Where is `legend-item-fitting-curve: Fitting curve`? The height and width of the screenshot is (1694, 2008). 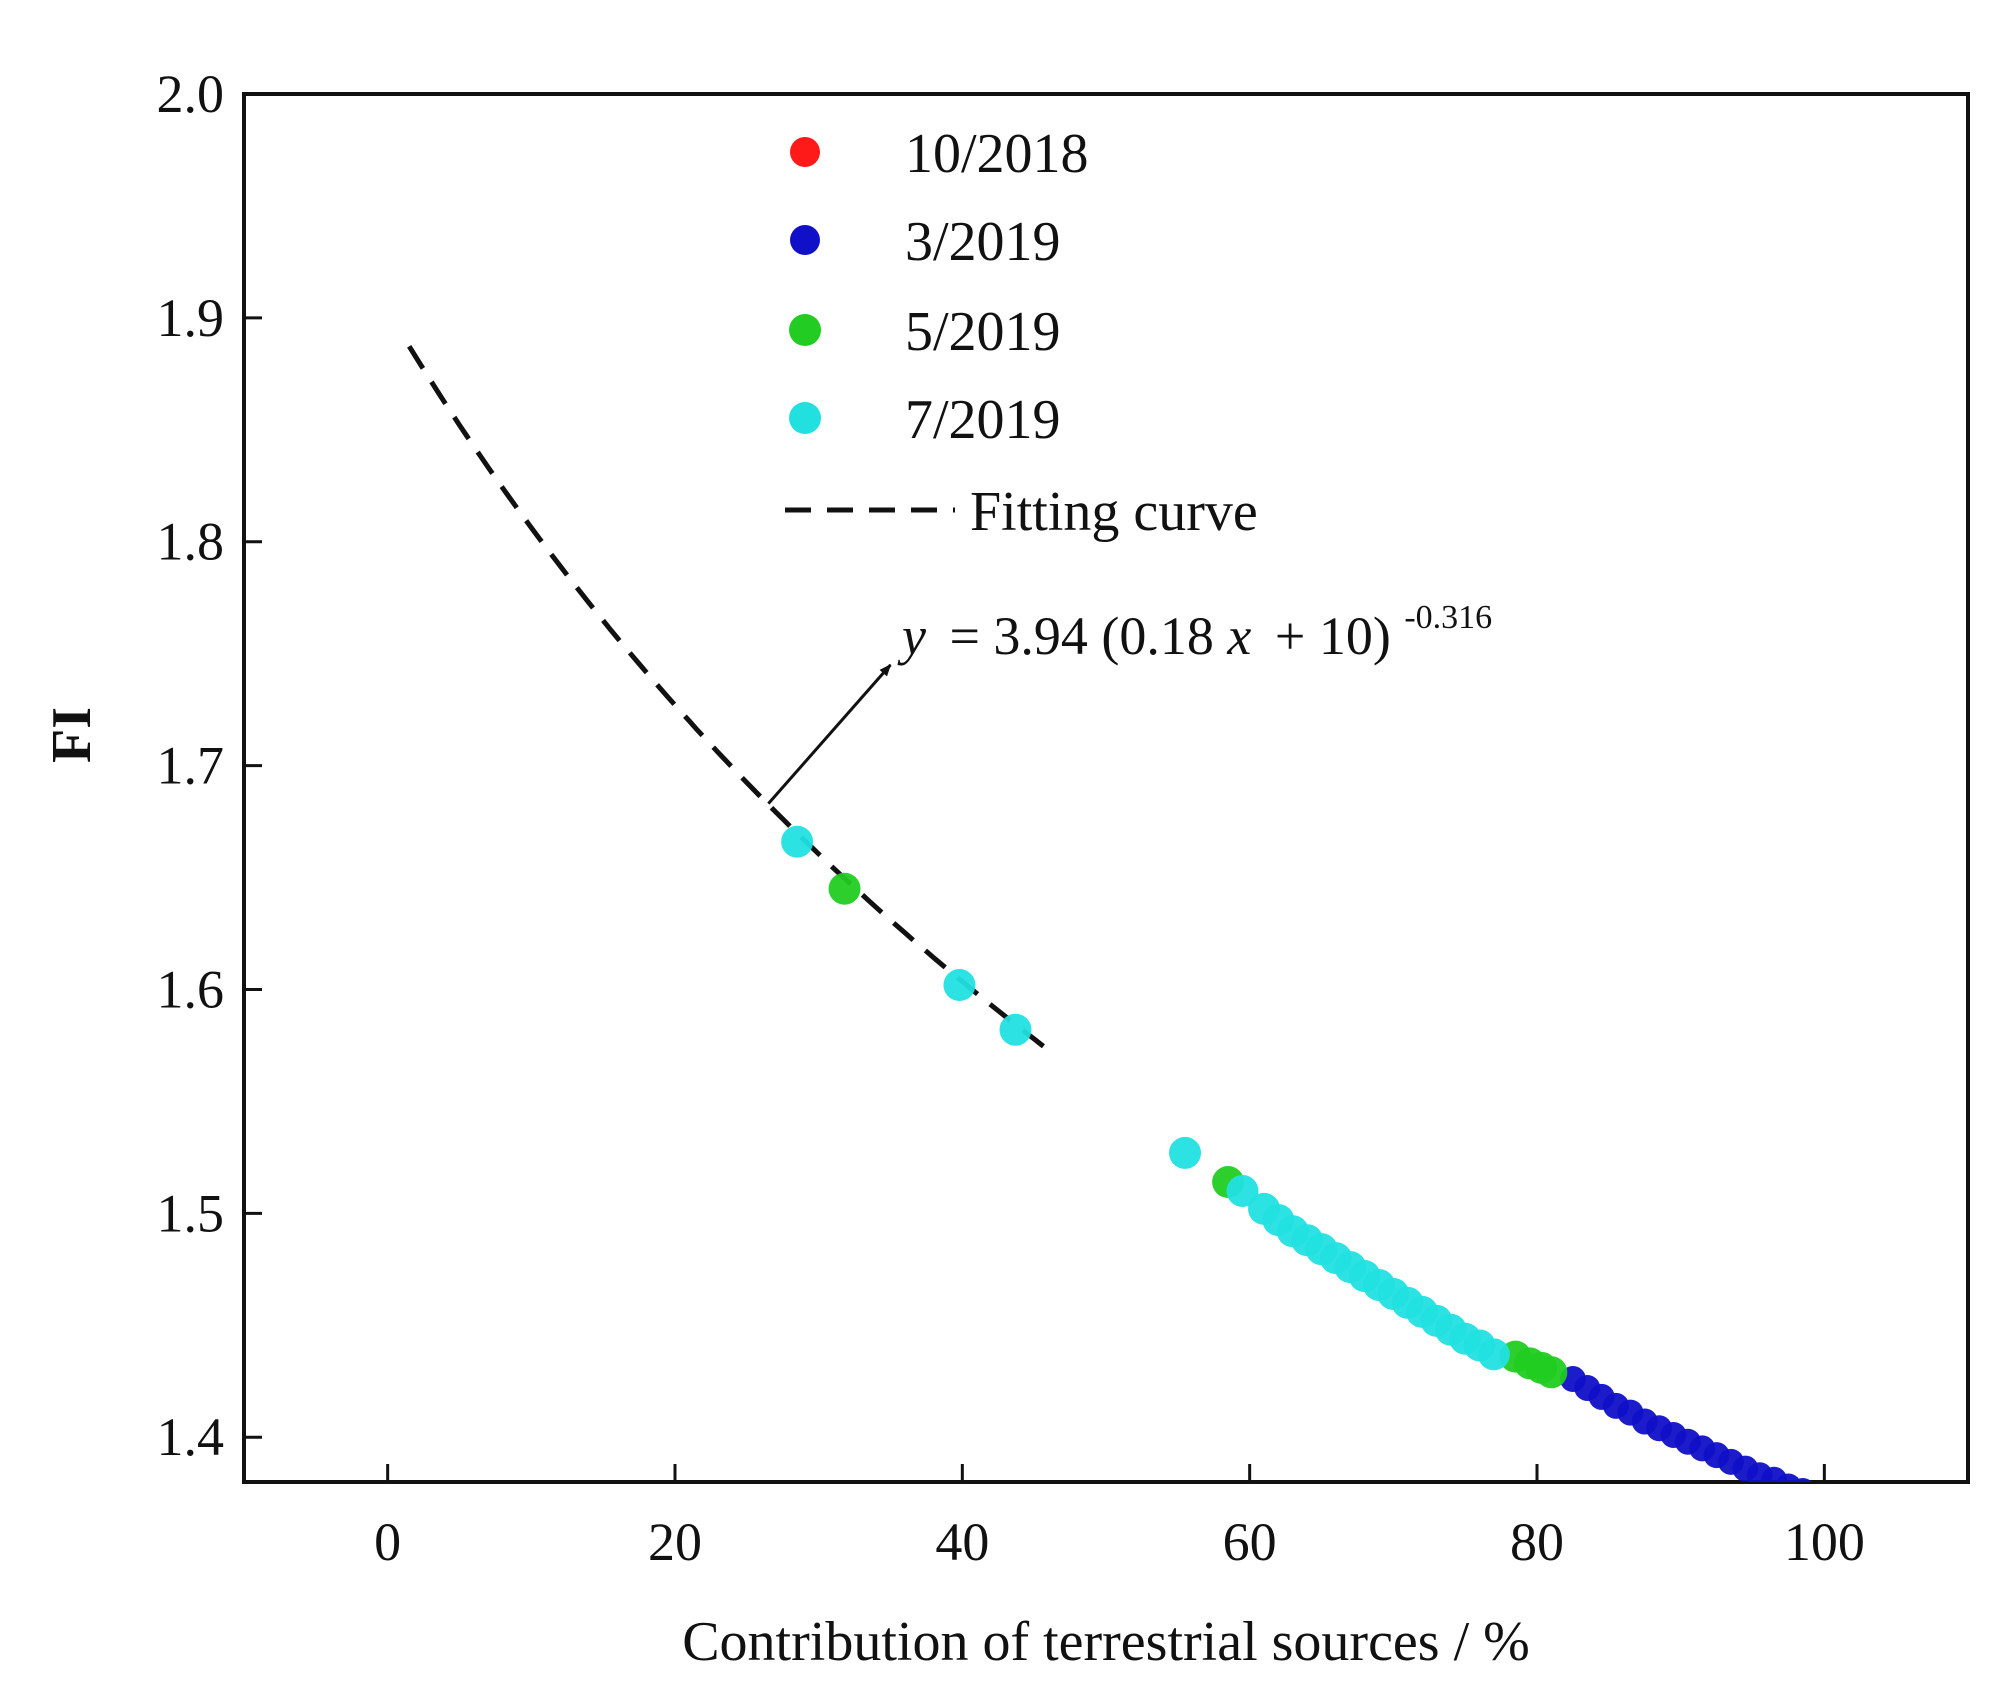
legend-item-fitting-curve: Fitting curve is located at coordinates (1021, 512).